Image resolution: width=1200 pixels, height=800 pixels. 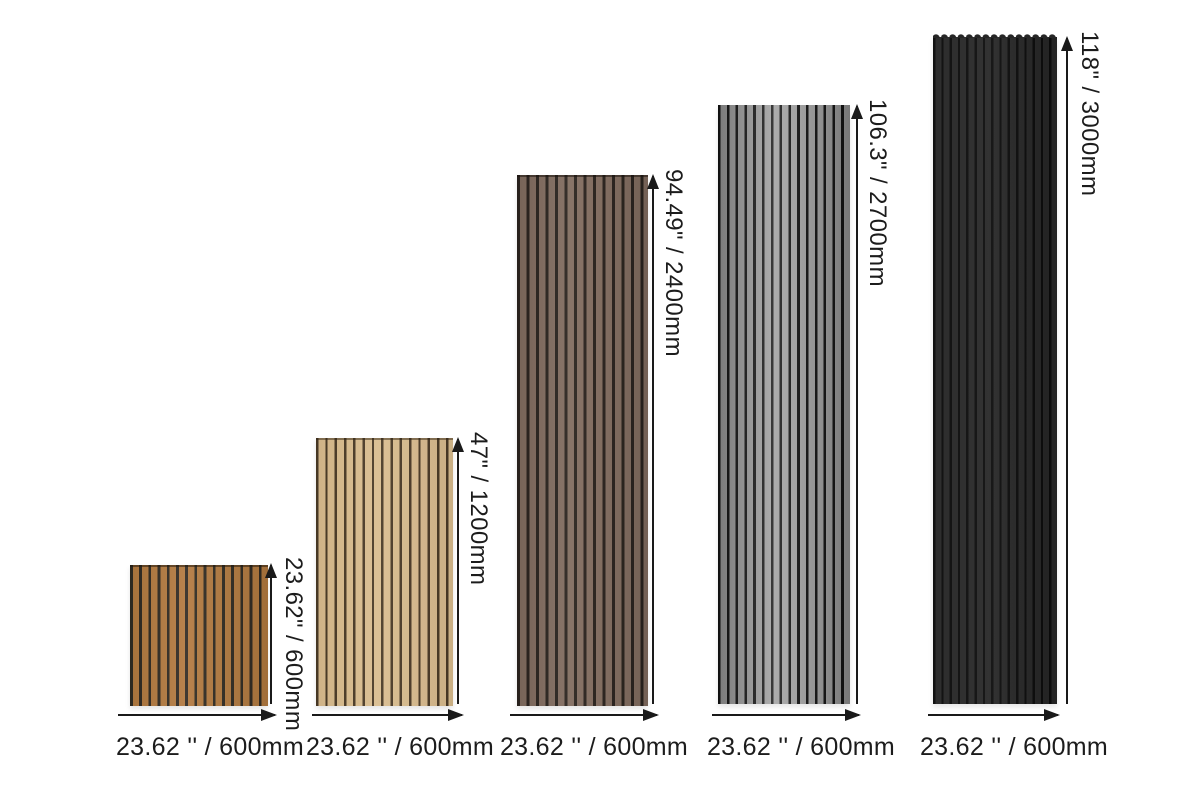 I want to click on panel-swatch-teak, so click(x=199, y=635).